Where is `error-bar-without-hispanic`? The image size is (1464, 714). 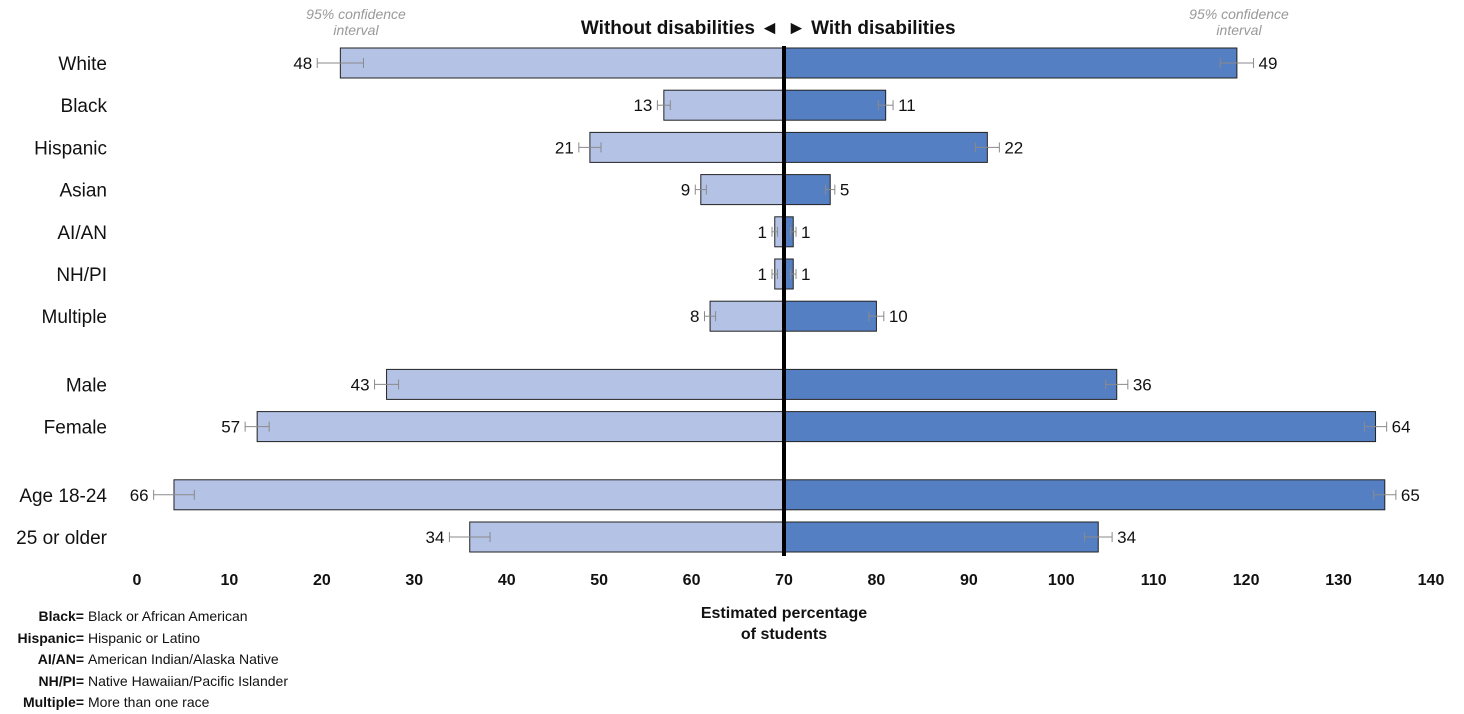 error-bar-without-hispanic is located at coordinates (590, 147).